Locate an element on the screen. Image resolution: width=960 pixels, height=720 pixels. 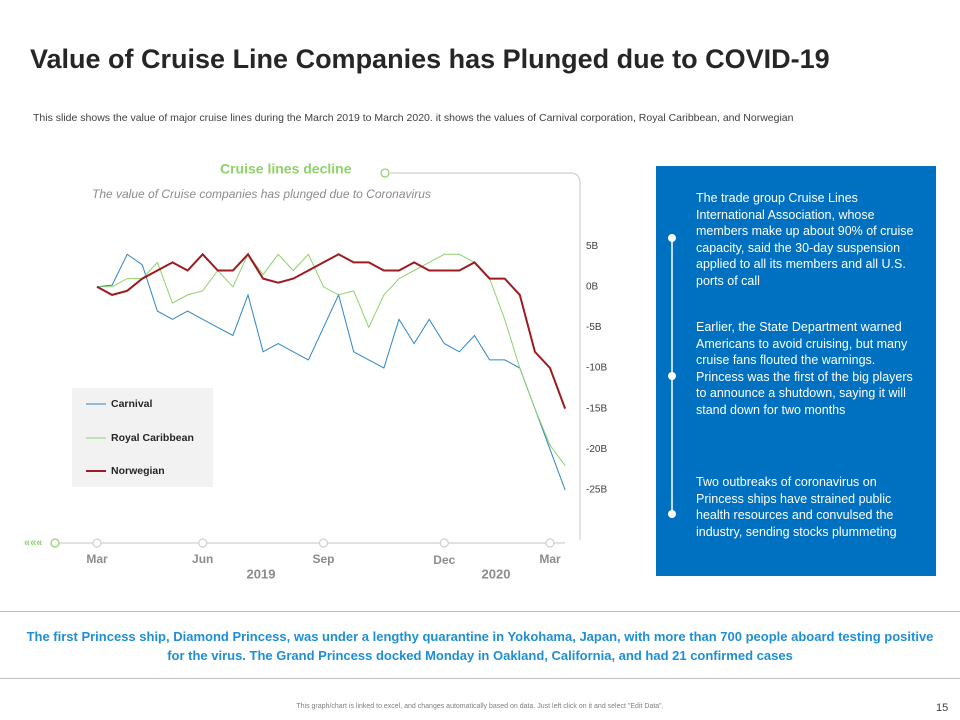
axis-dot is located at coordinates (55, 543).